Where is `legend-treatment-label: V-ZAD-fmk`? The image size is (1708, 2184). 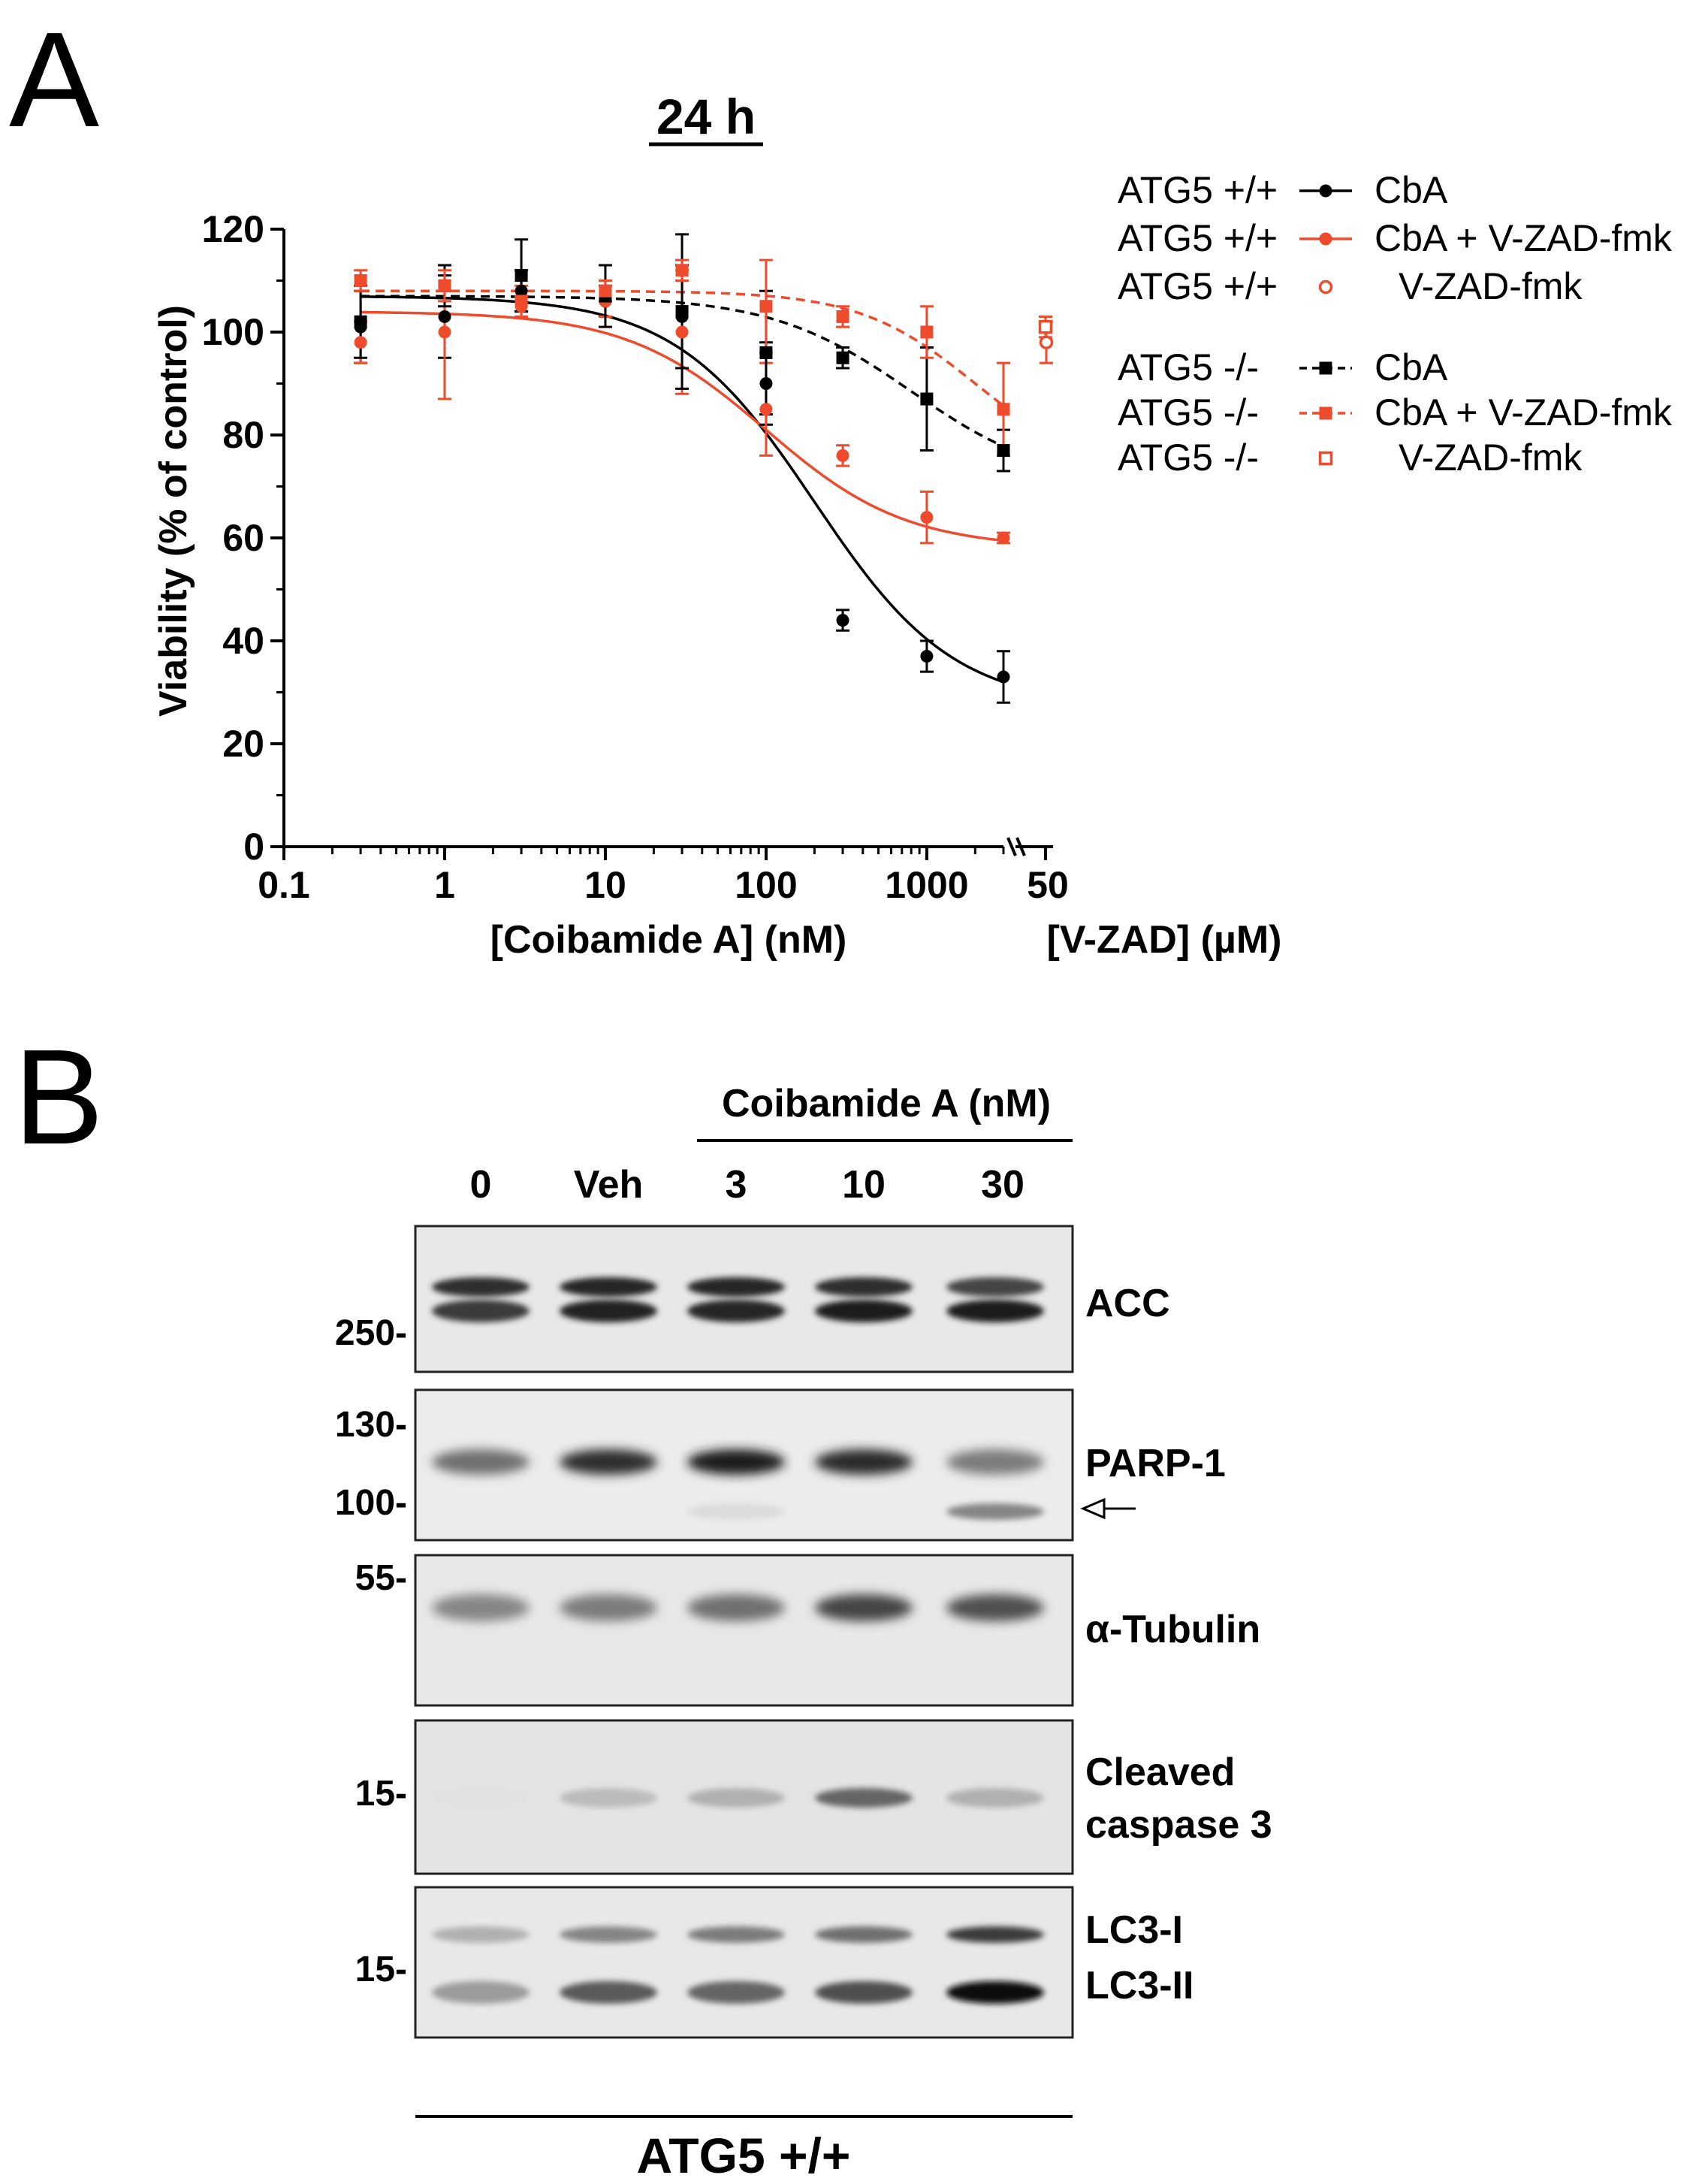
legend-treatment-label: V-ZAD-fmk is located at coordinates (1491, 286).